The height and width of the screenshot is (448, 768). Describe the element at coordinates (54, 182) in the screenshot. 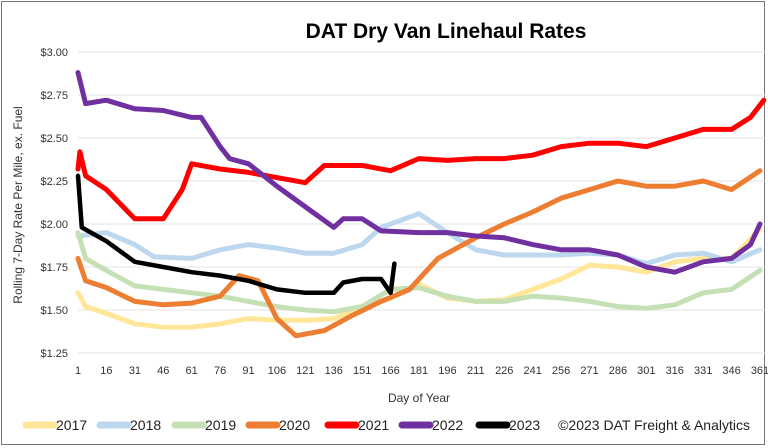

I see `y-tick-label: $2.25` at that location.